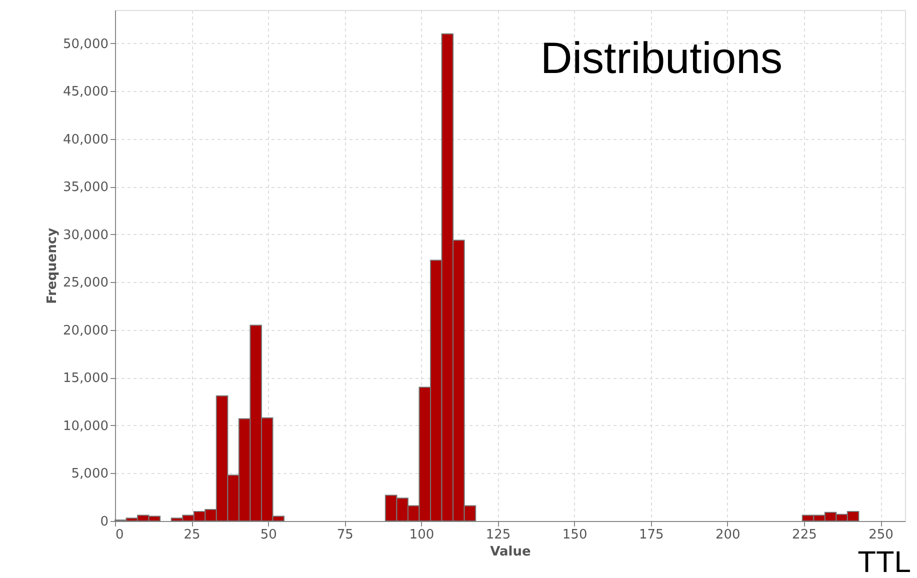 The image size is (917, 578). What do you see at coordinates (727, 535) in the screenshot?
I see `x-tick-label: 200` at bounding box center [727, 535].